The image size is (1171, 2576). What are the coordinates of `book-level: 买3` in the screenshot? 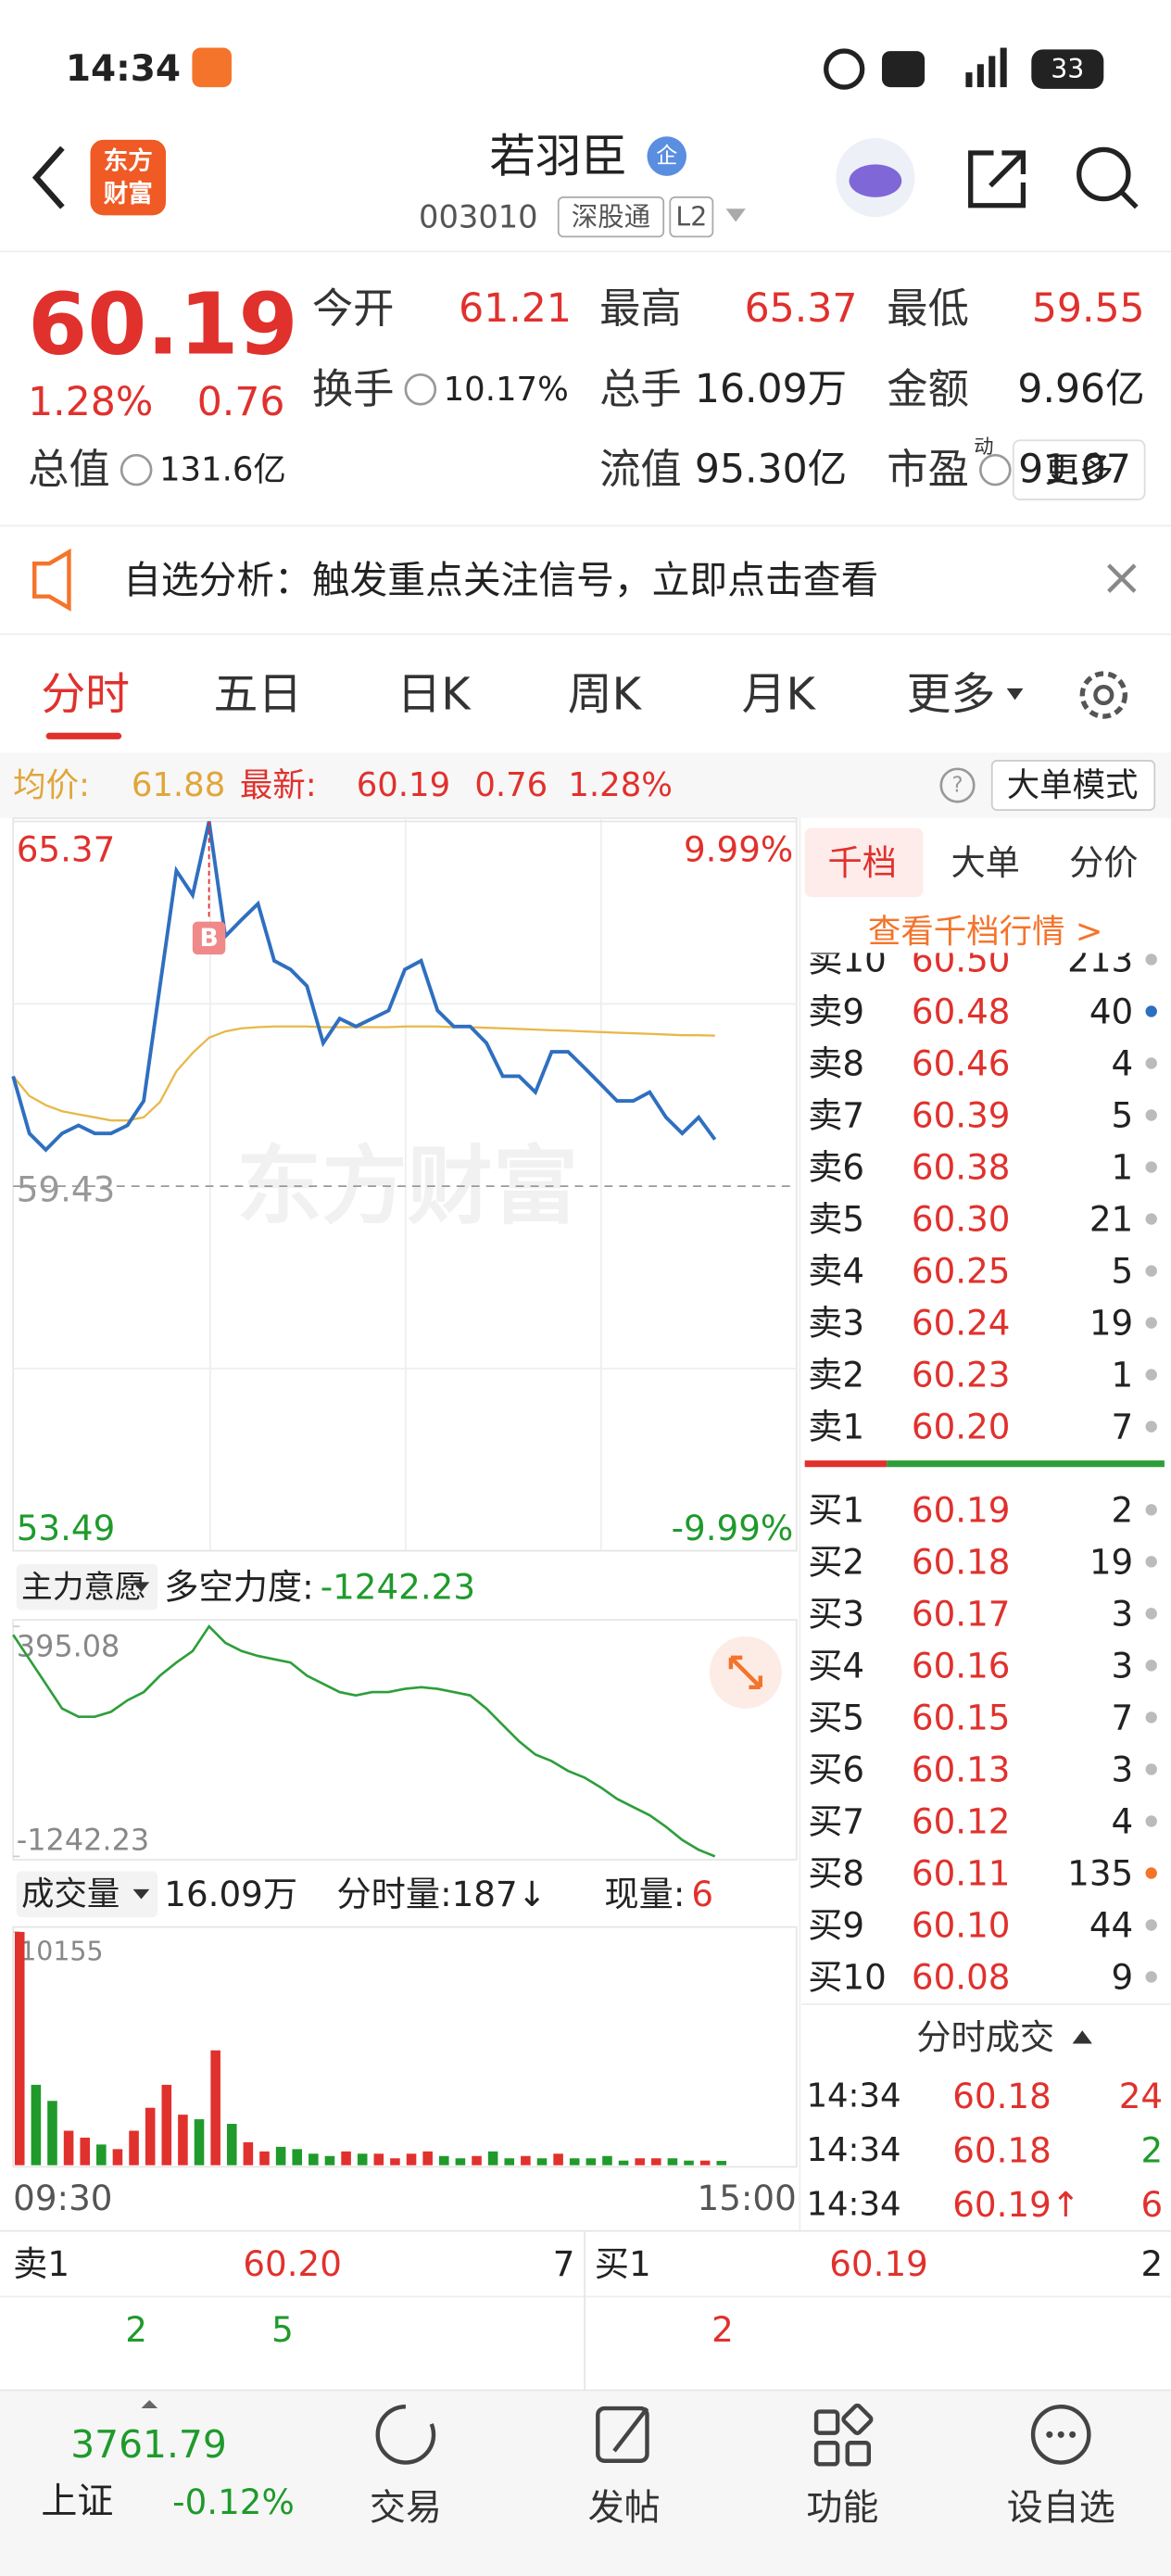 It's located at (836, 1613).